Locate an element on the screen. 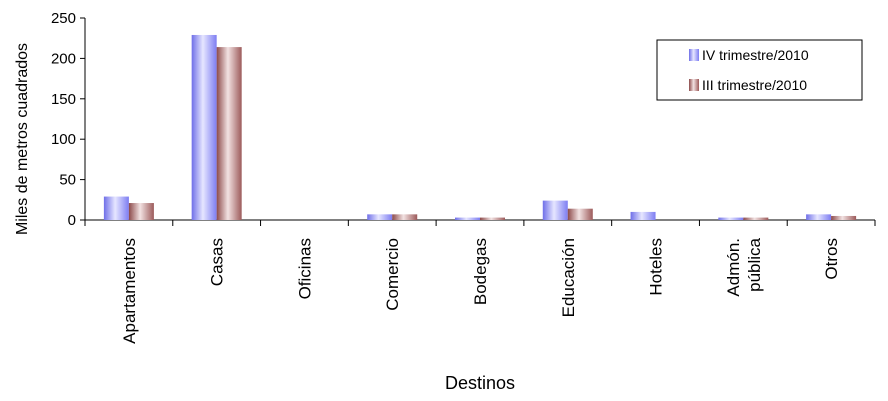  y-axis-title: Miles de metros cuadrados is located at coordinates (22, 139).